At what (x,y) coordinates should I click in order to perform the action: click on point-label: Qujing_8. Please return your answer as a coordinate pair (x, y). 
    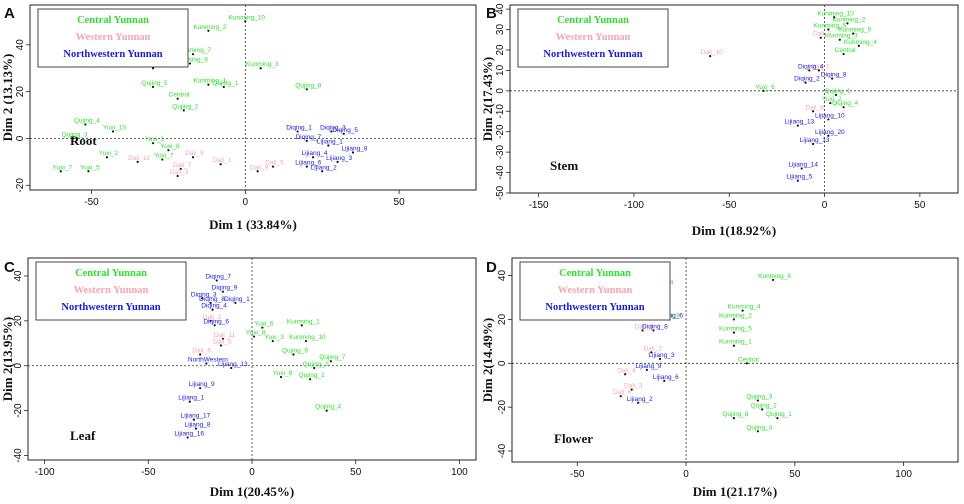
    Looking at the image, I should click on (735, 414).